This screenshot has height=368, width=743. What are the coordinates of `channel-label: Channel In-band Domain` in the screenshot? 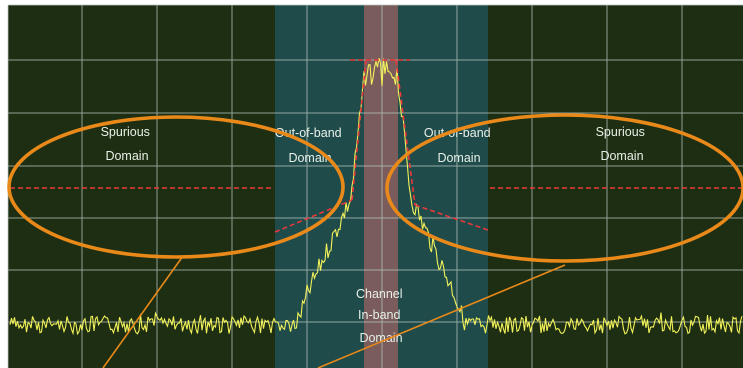 It's located at (381, 316).